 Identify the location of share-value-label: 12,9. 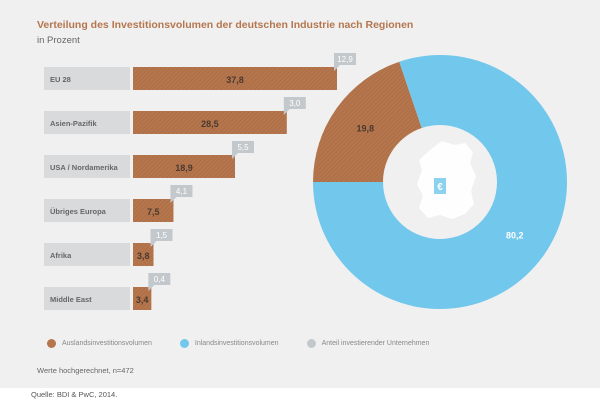
(345, 59).